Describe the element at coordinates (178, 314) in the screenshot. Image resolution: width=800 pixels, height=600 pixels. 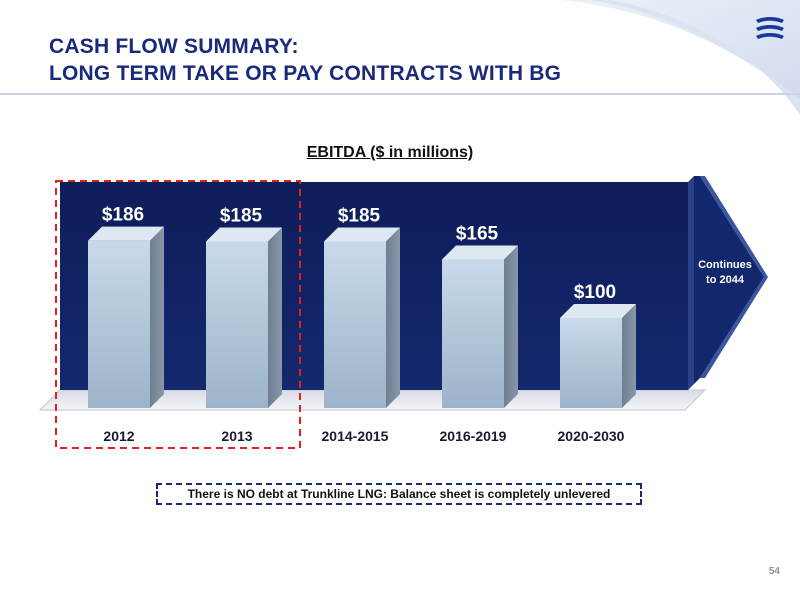
I see `highlight-box` at that location.